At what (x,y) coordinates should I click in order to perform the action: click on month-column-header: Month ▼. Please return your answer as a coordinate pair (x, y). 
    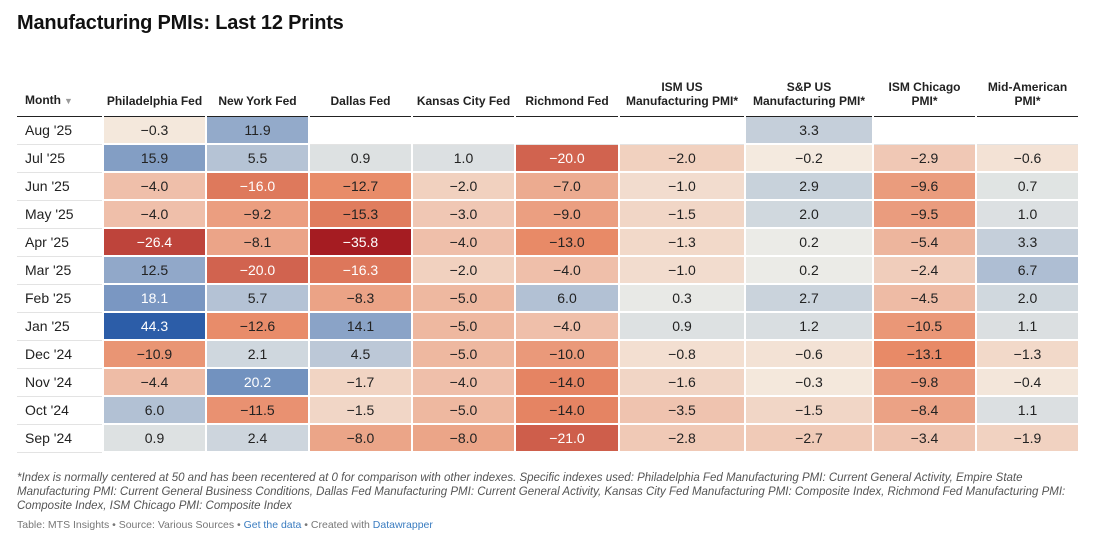
    Looking at the image, I should click on (60, 89).